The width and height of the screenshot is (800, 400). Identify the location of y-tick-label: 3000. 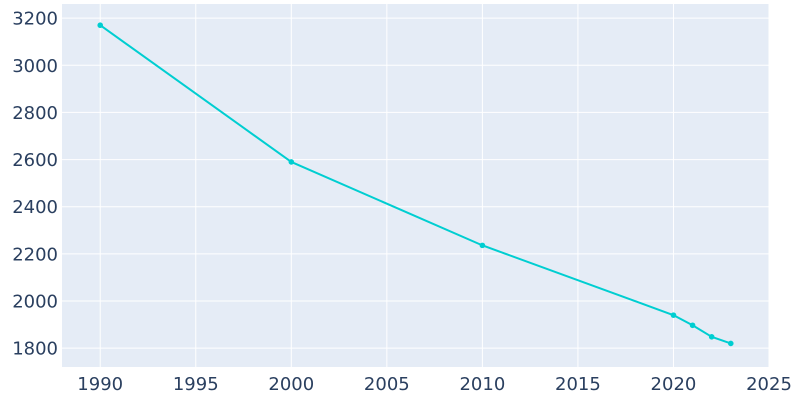
(35, 66).